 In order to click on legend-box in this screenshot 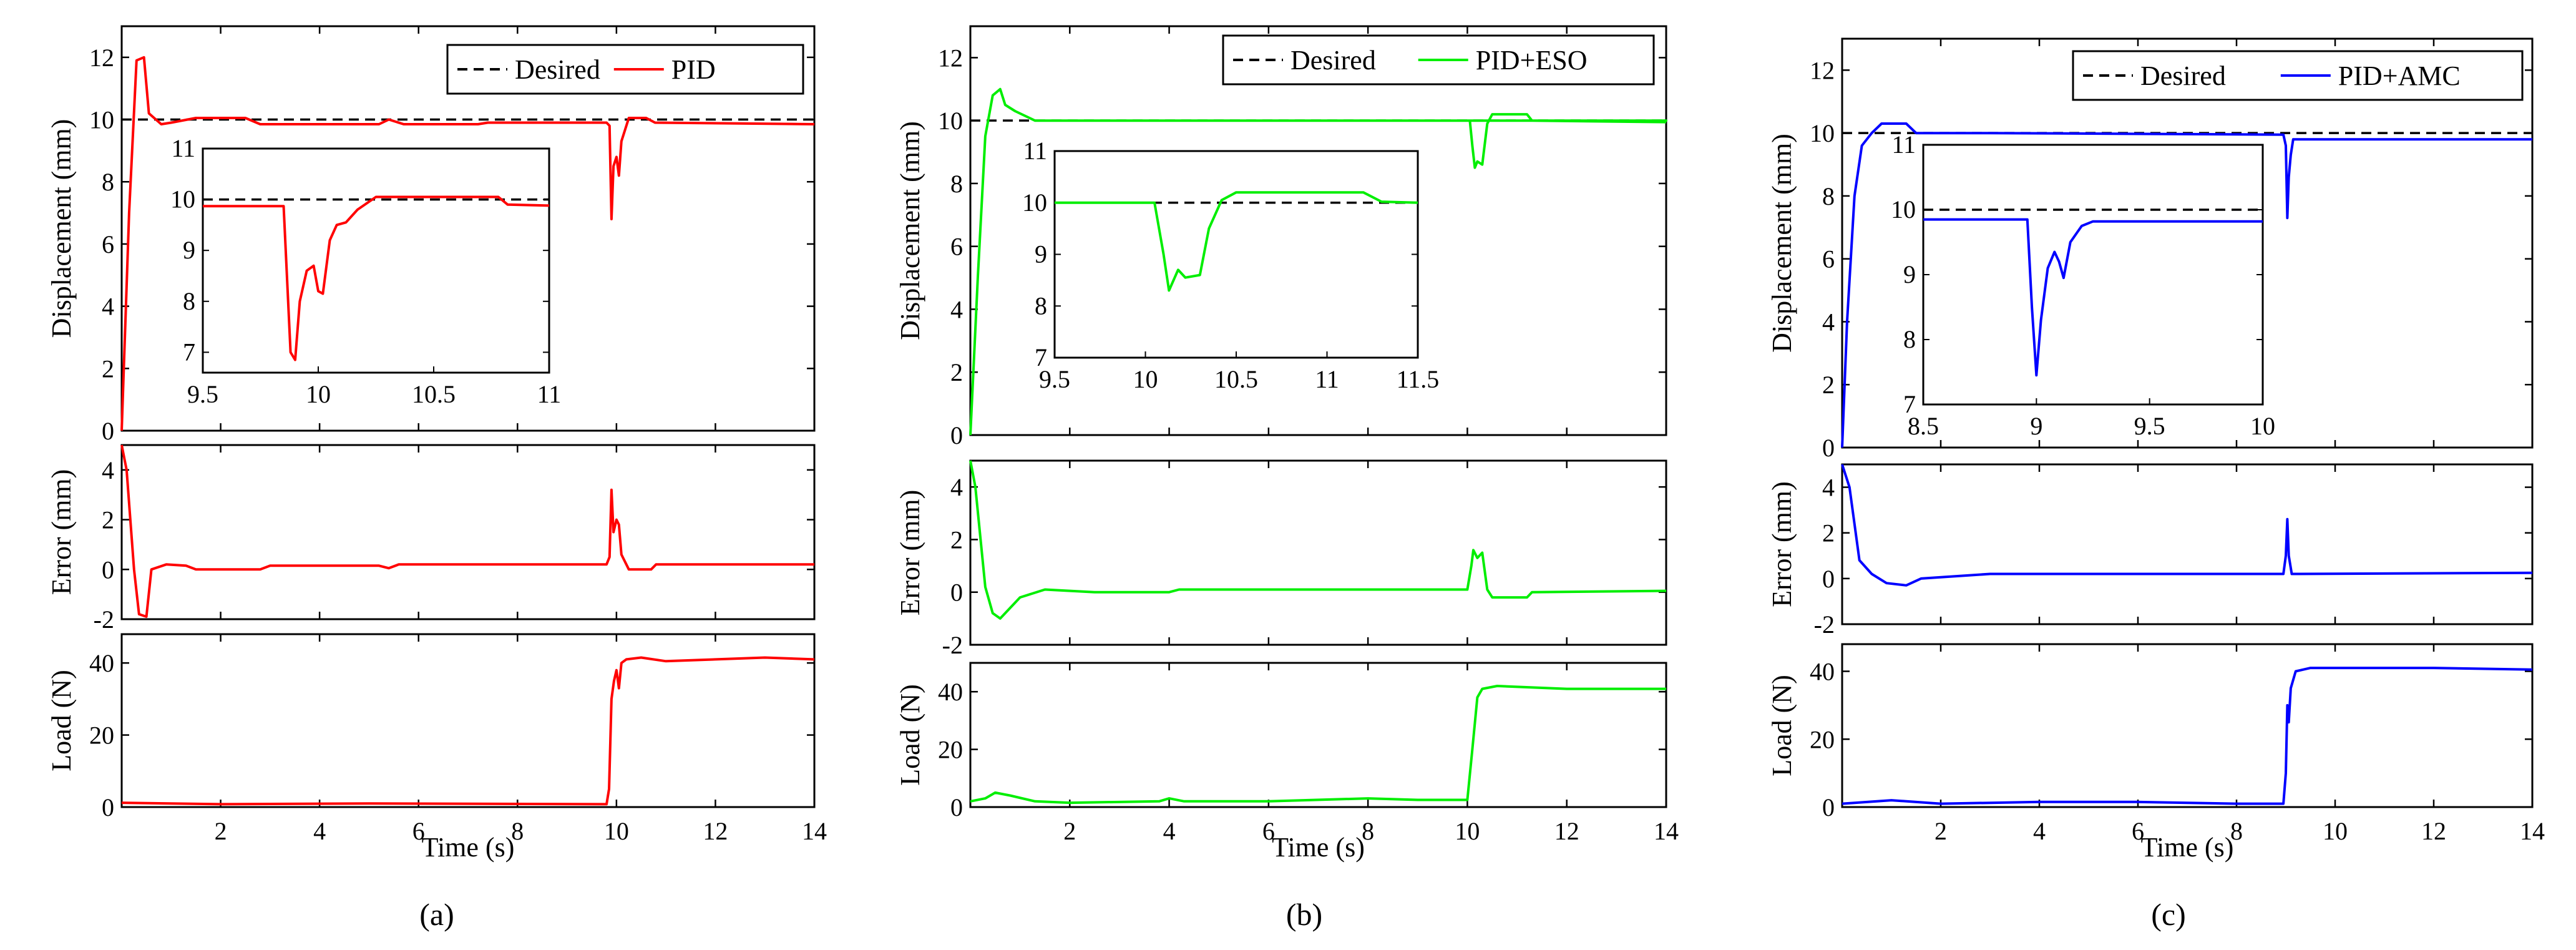, I will do `click(1438, 60)`.